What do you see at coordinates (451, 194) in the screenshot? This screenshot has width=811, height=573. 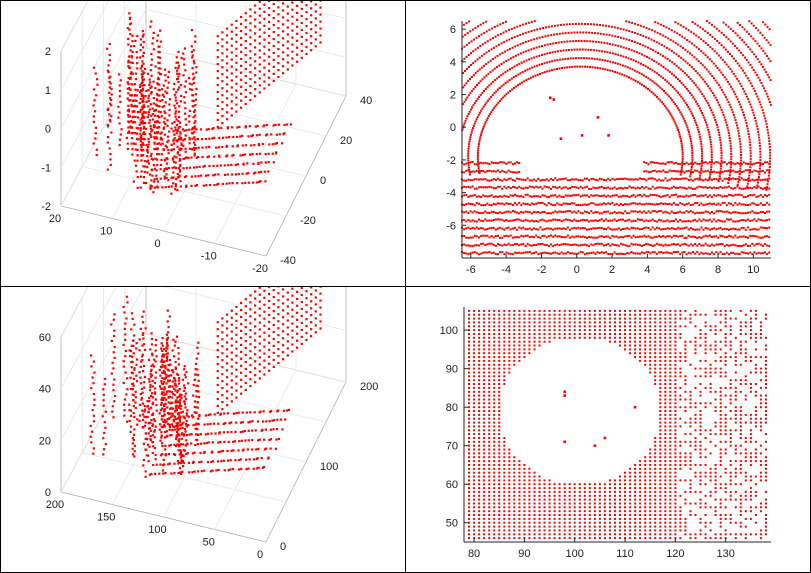 I see `y-tick-label: -4` at bounding box center [451, 194].